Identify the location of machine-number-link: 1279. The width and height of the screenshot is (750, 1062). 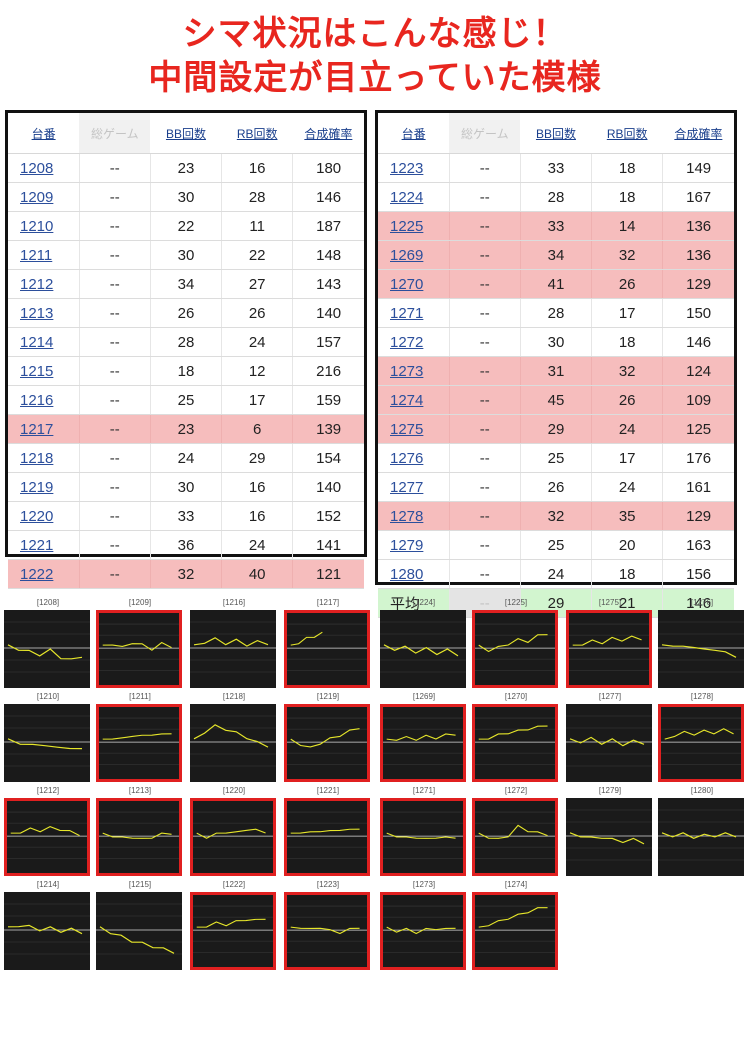
(414, 545).